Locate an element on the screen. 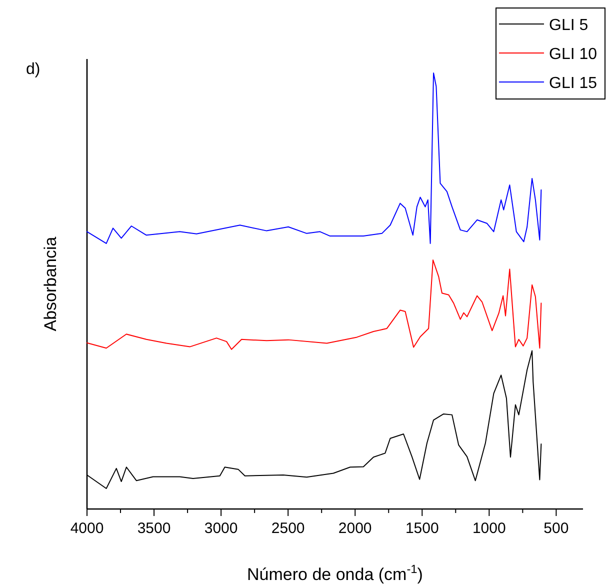  legend-label: GLI 10 is located at coordinates (573, 54).